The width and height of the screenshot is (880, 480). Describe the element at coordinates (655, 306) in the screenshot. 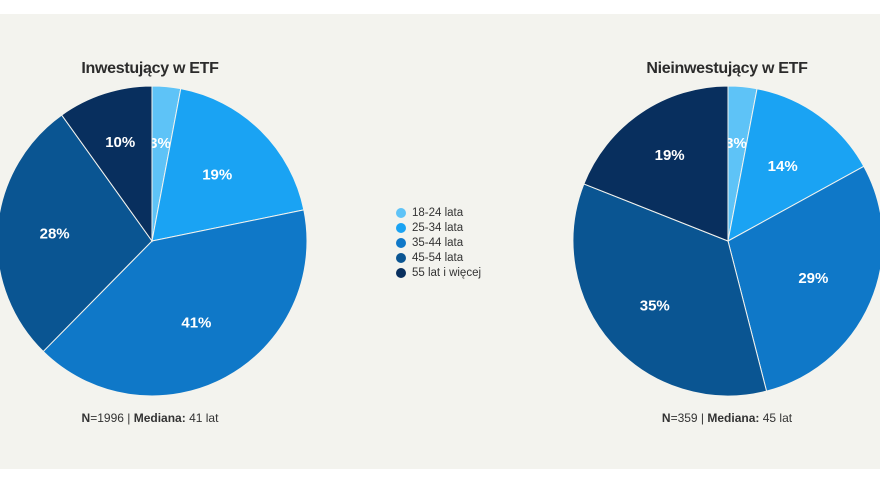

I see `slice-label: 35%` at that location.